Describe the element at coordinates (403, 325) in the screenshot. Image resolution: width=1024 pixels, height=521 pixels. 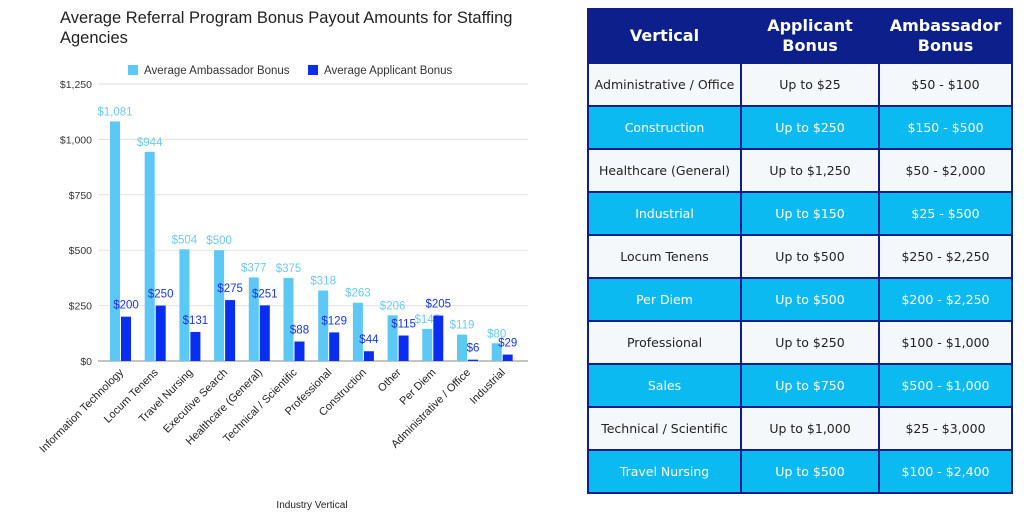
I see `data-label: $115` at that location.